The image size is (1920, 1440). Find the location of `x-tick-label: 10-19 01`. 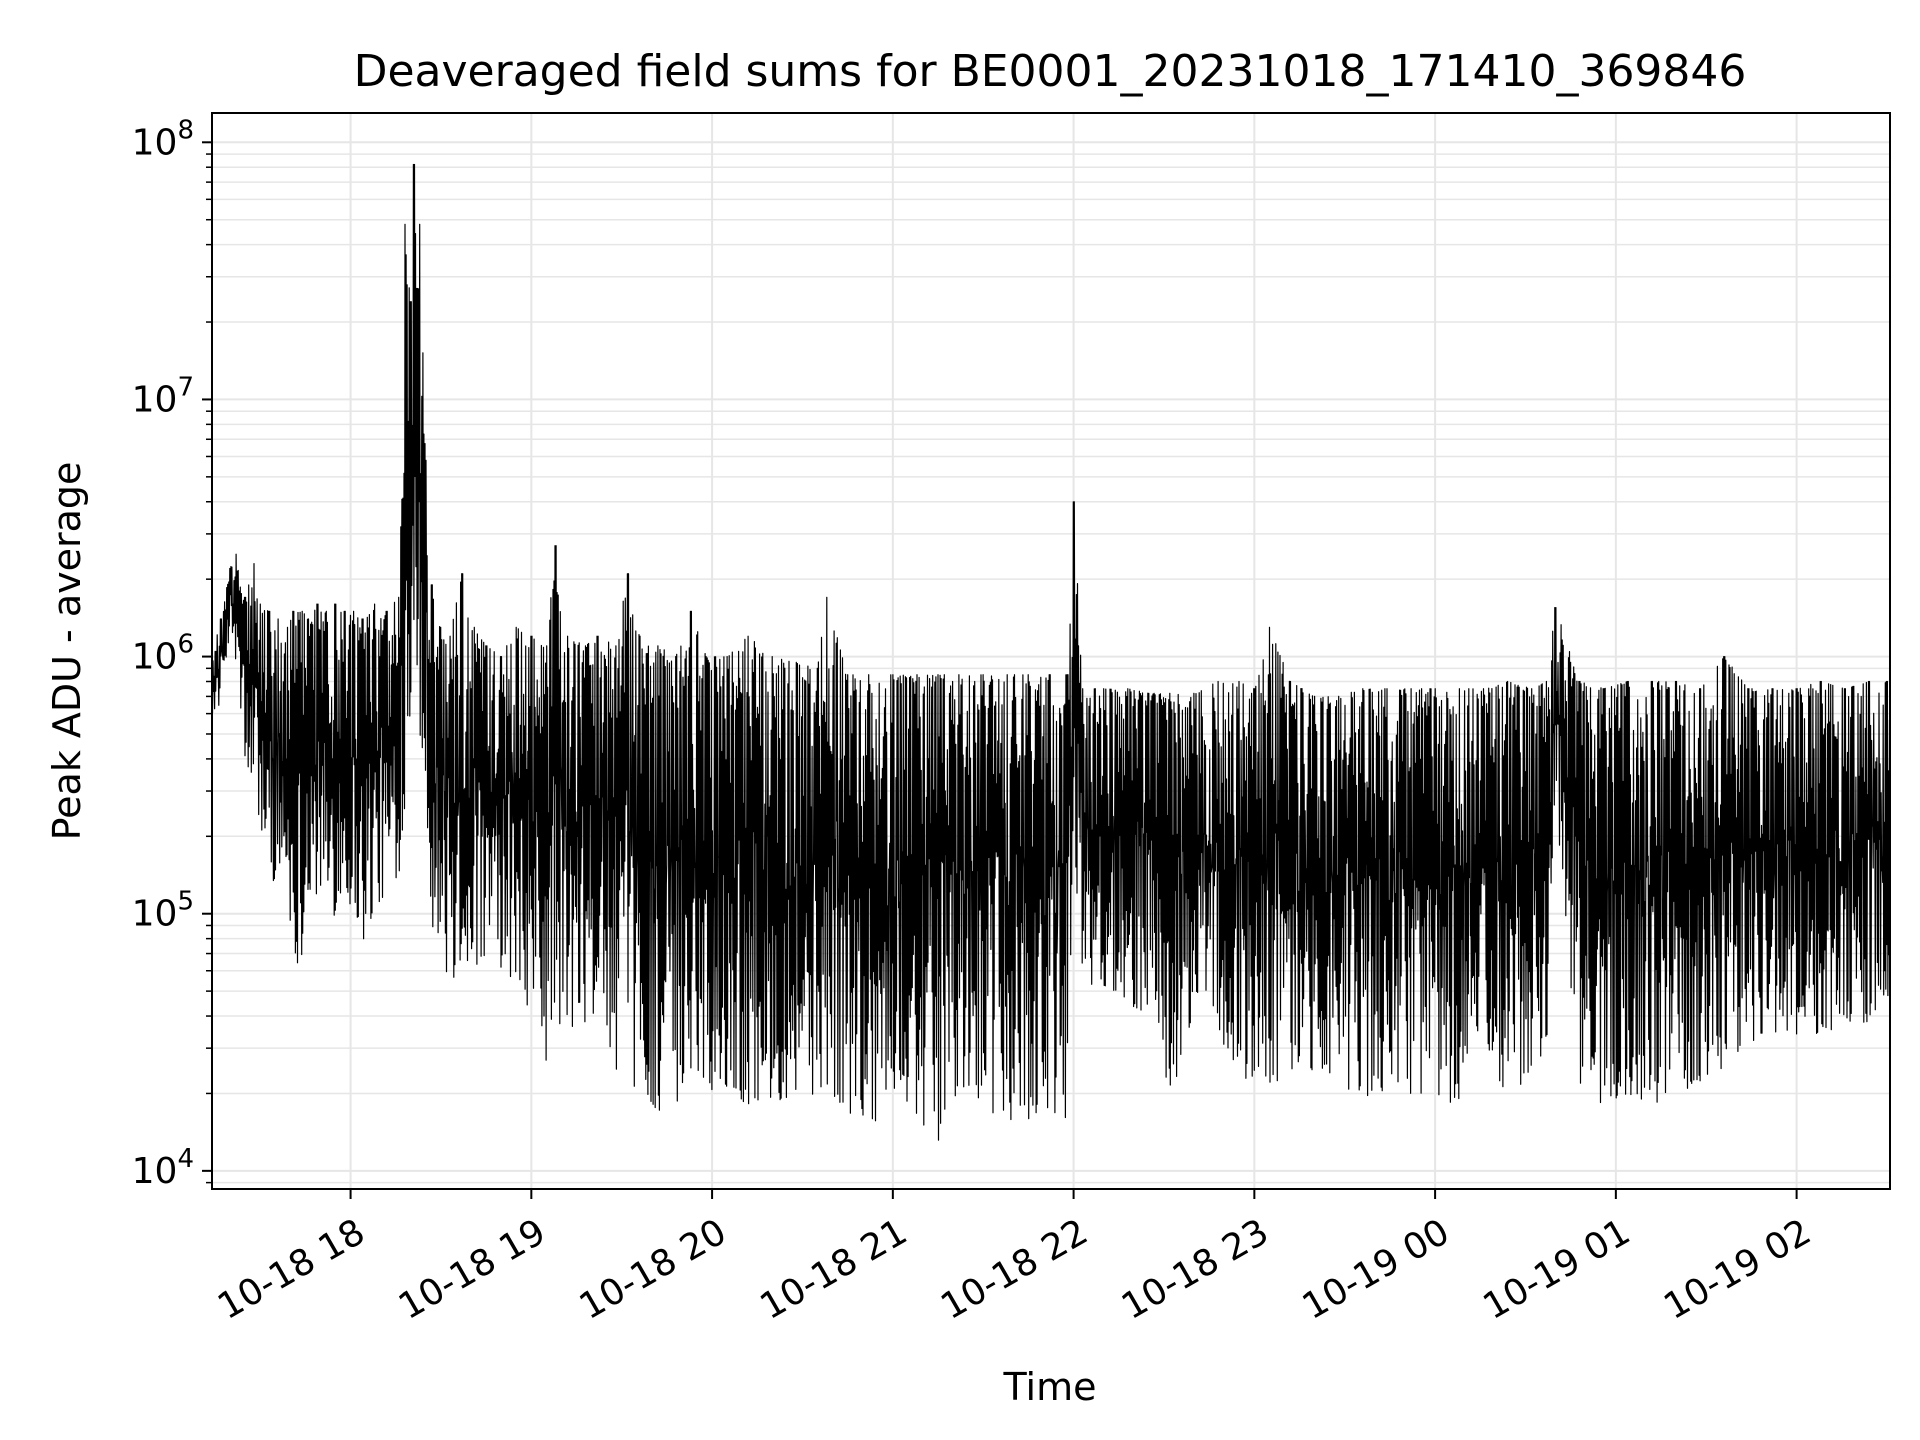

x-tick-label: 10-19 01 is located at coordinates (1556, 1269).